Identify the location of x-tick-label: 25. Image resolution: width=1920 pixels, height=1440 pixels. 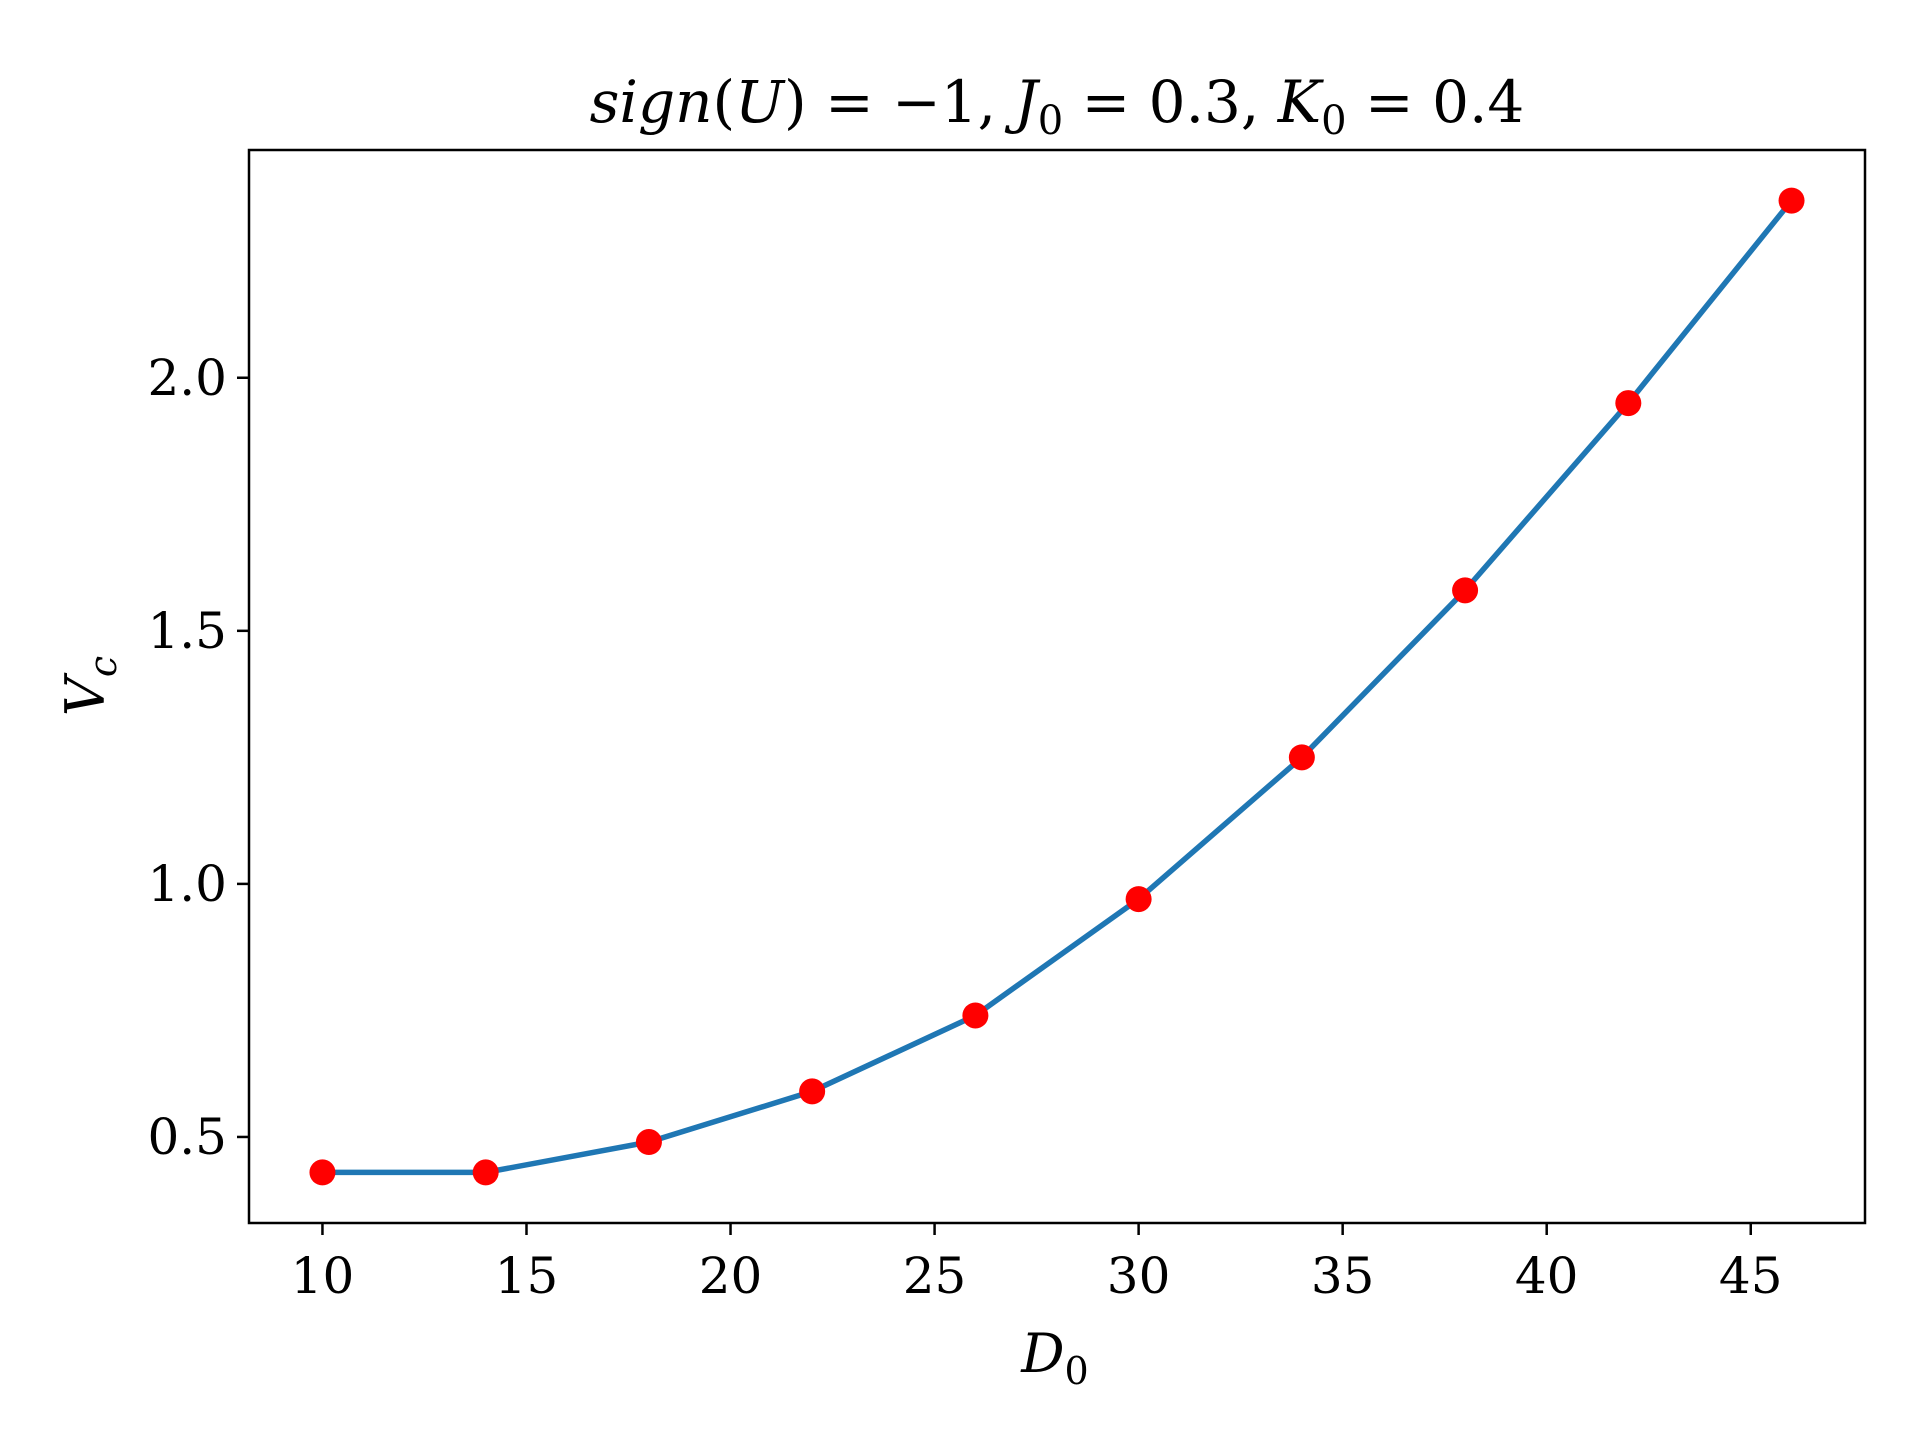
(935, 1276).